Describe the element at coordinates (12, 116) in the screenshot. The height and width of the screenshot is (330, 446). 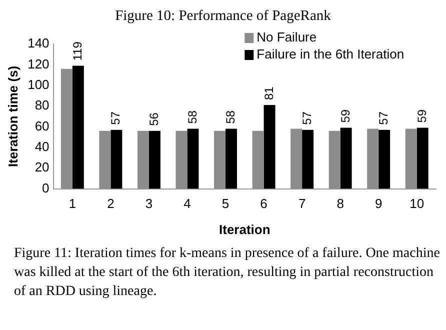
I see `y-axis-title: Iteration time (s)` at that location.